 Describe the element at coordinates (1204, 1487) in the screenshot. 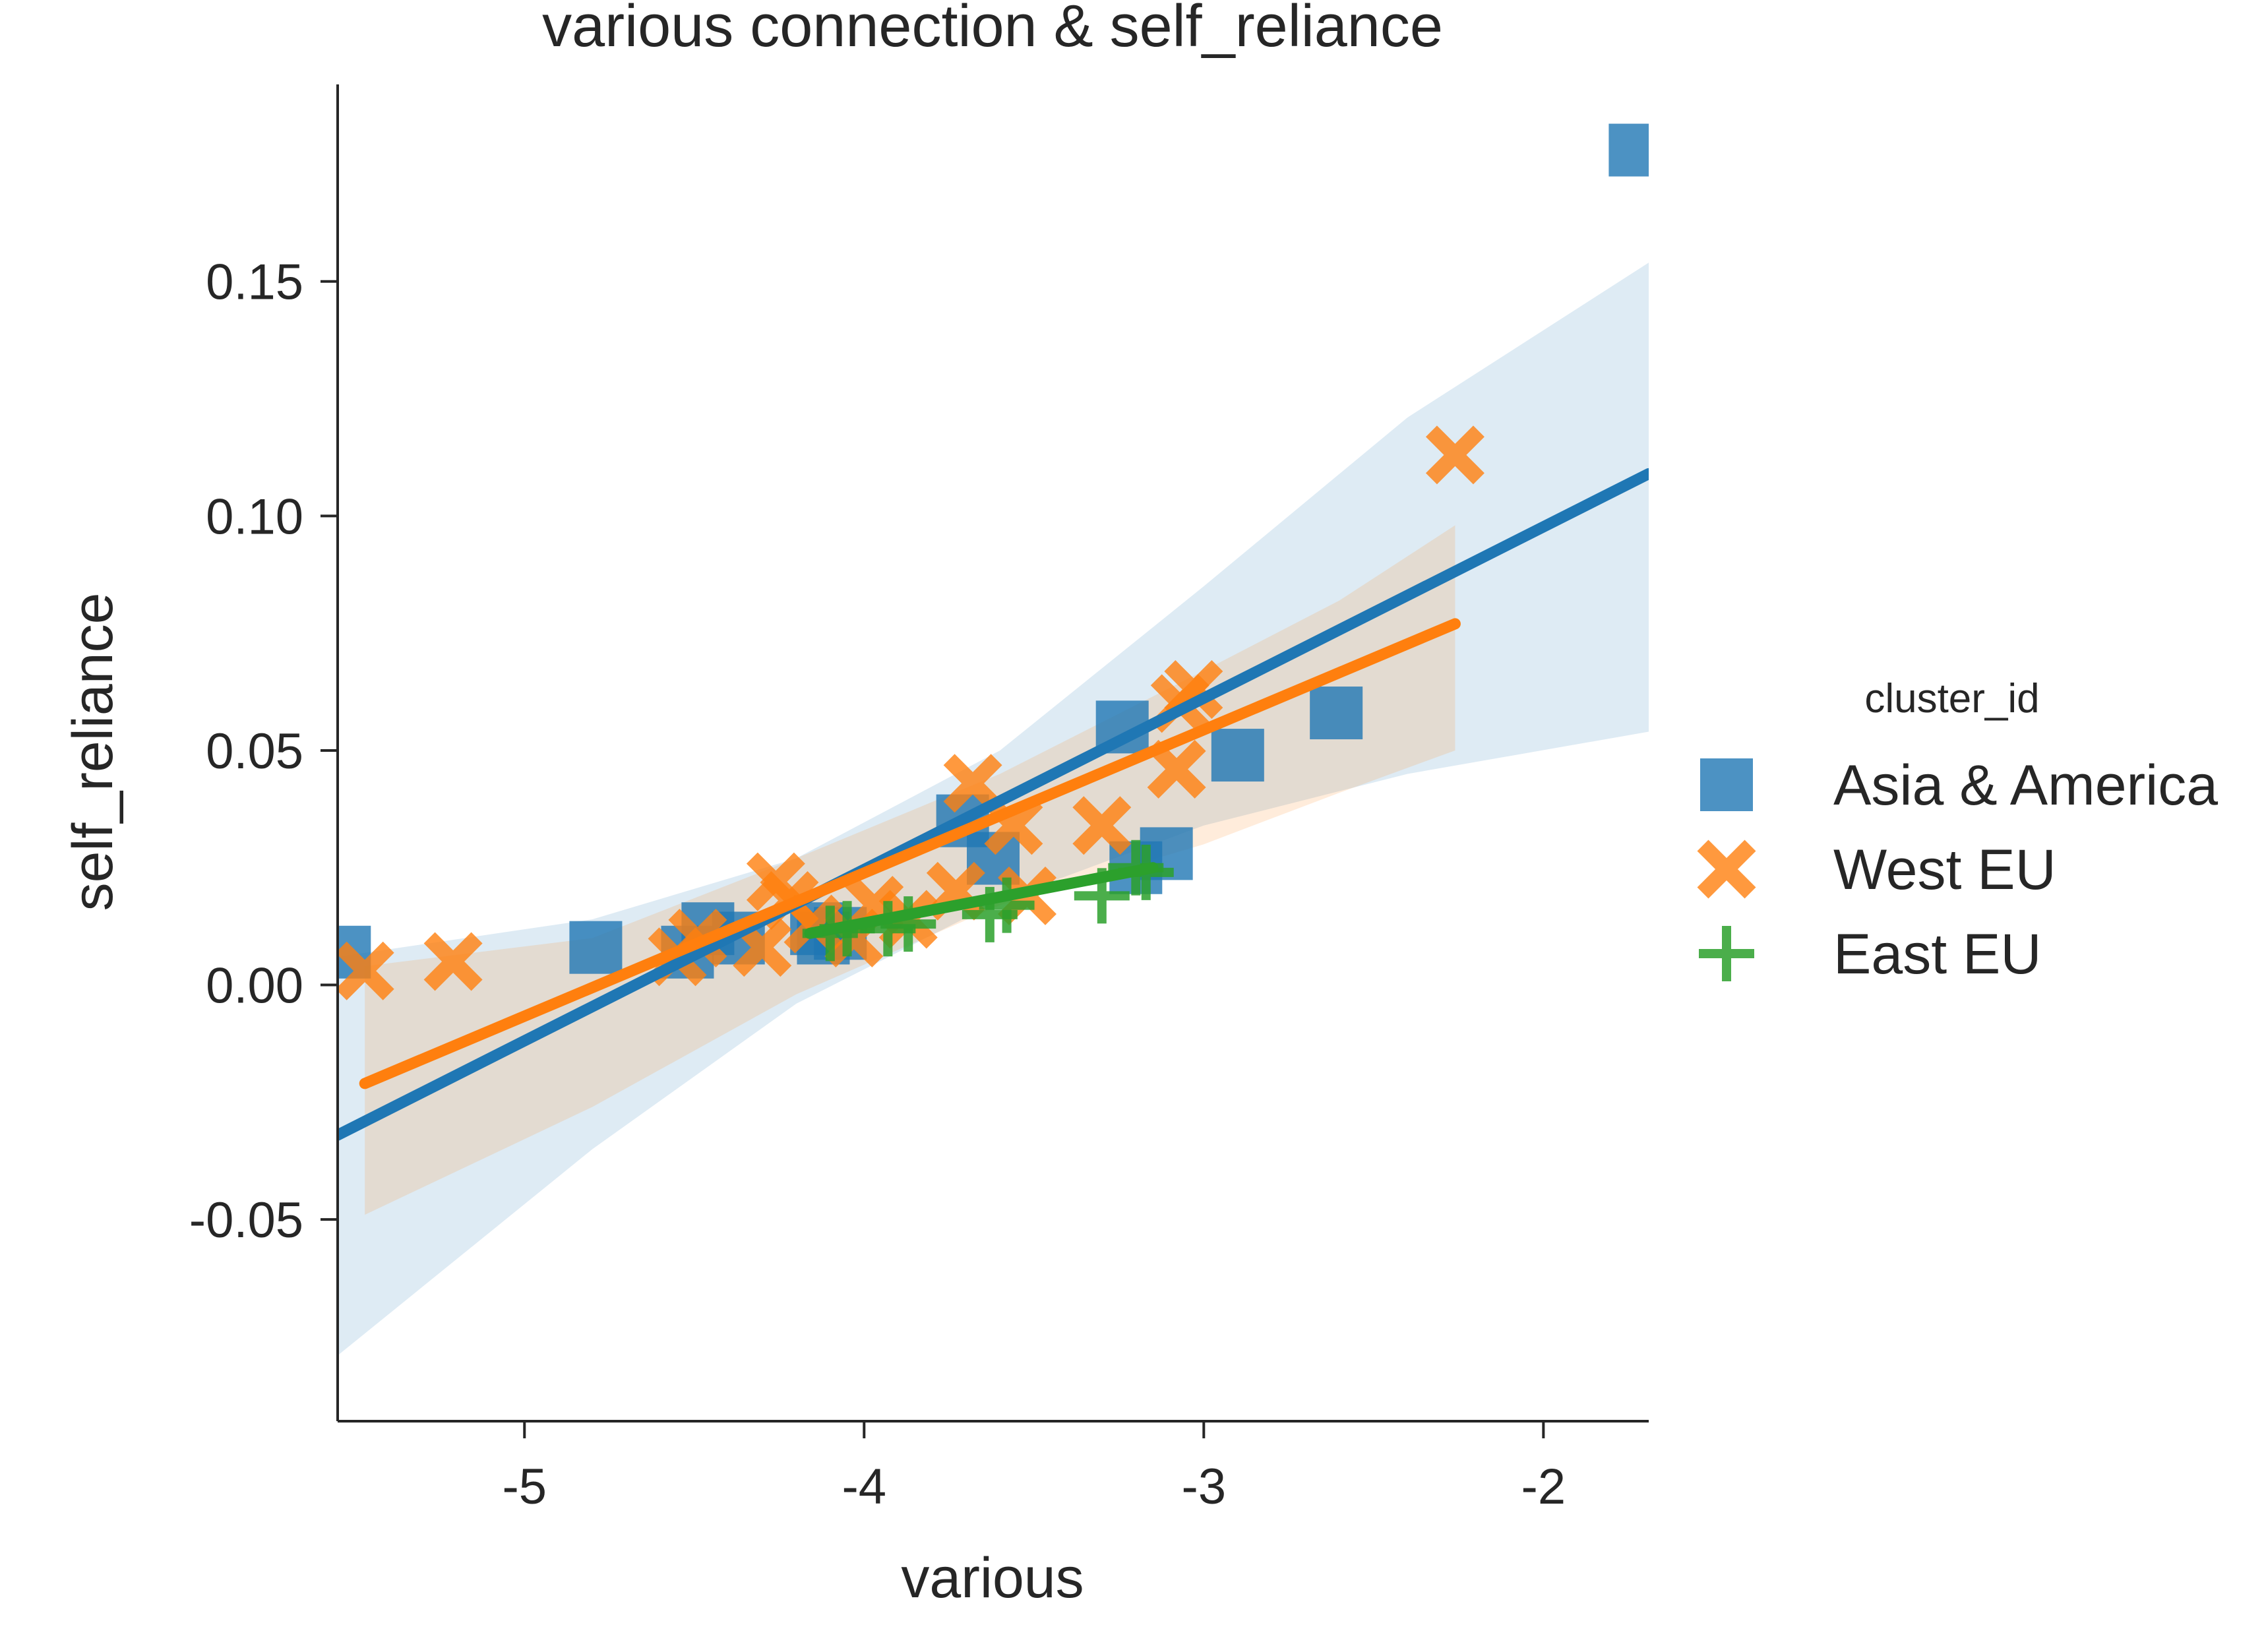

I see `x-tick-label-2: -3` at that location.